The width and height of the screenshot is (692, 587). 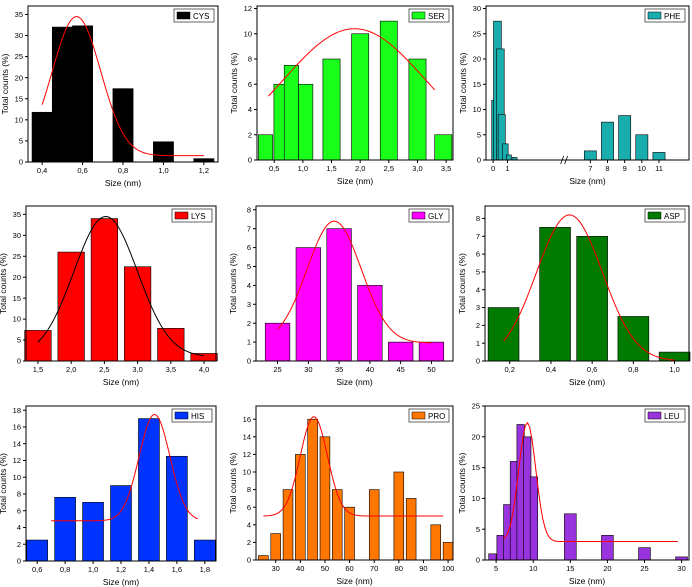 What do you see at coordinates (479, 134) in the screenshot?
I see `phe-ytick-label-1: 5` at bounding box center [479, 134].